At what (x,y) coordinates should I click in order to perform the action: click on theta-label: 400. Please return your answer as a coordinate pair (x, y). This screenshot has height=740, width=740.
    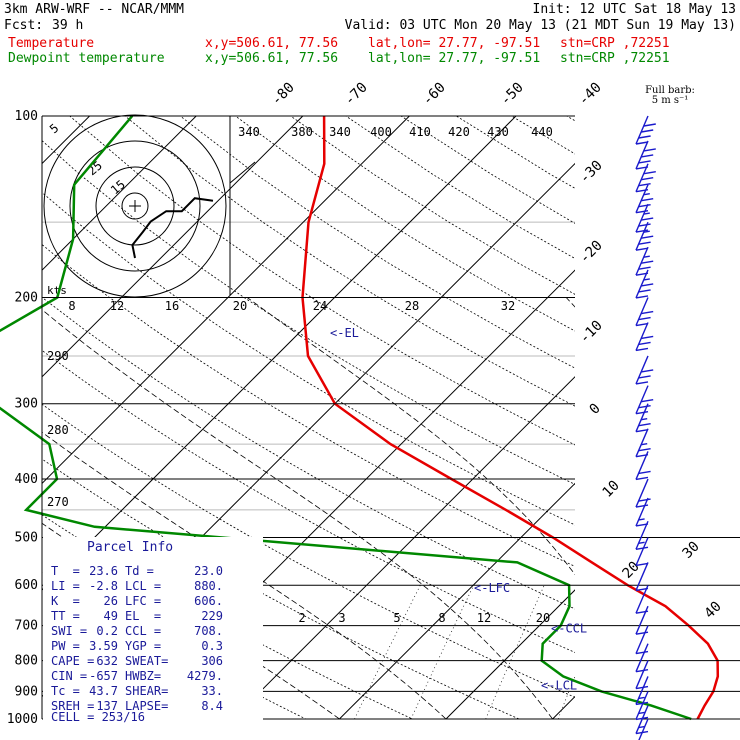
    Looking at the image, I should click on (381, 132).